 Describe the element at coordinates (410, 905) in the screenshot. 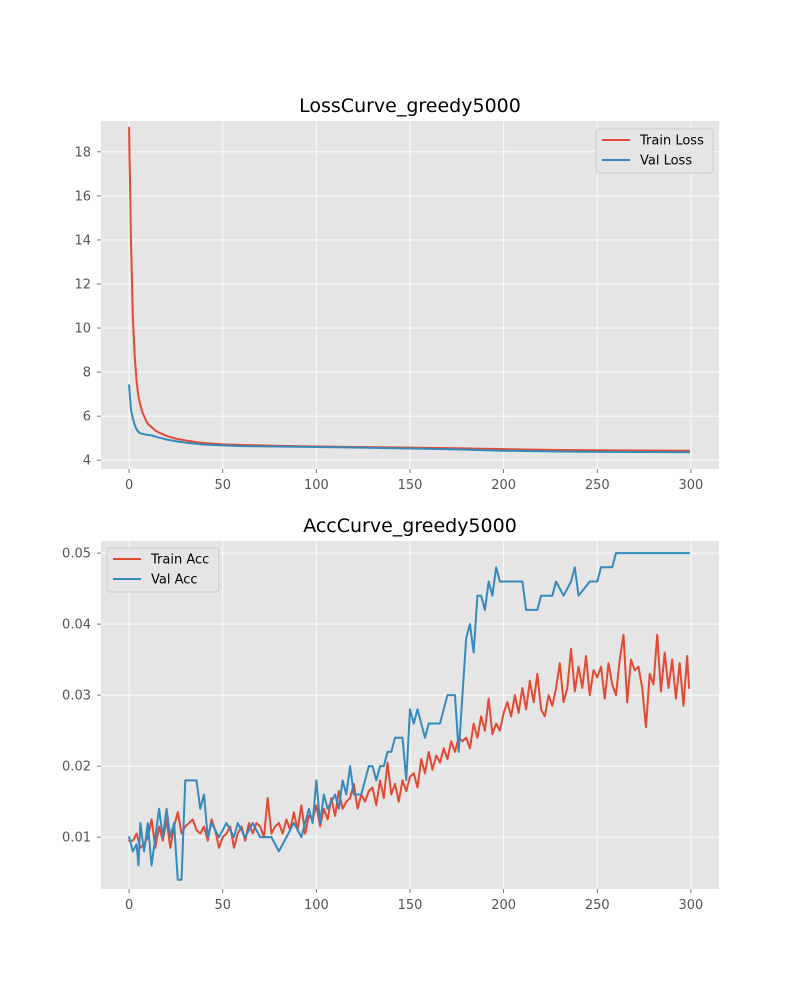

I see `chart-1-x-tick-label: 150` at that location.